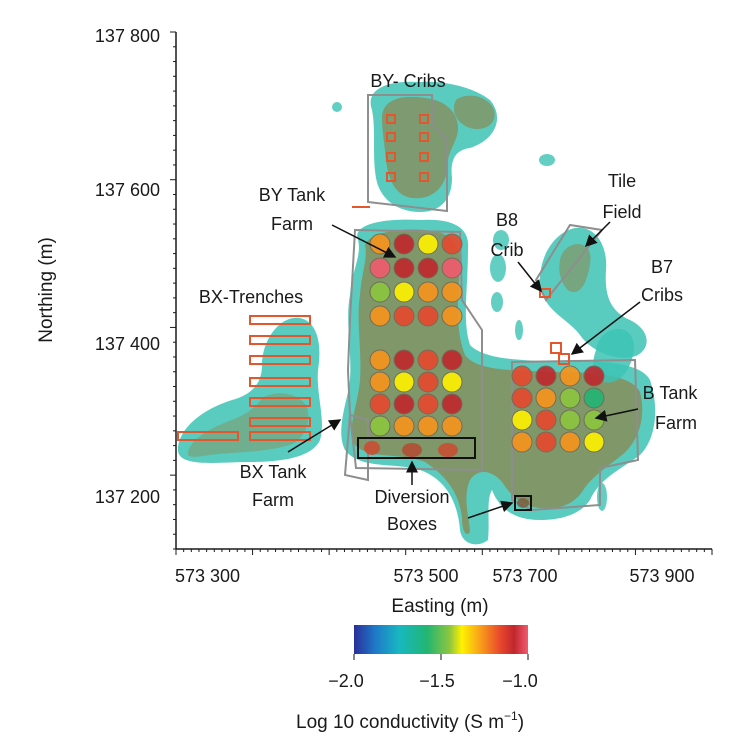  I want to click on label-diversion-boxes-line2: Boxes, so click(412, 524).